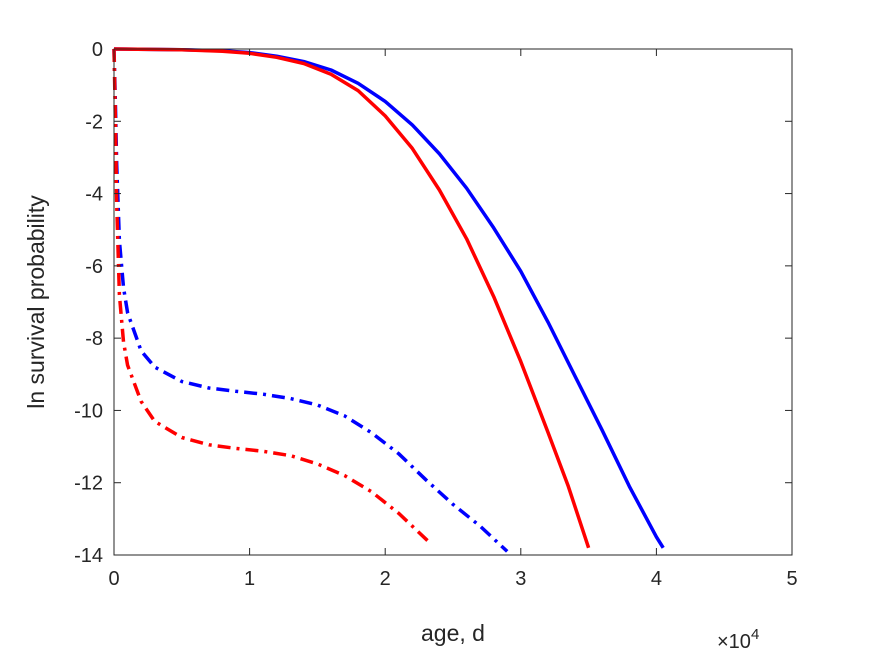  I want to click on y-tick-label-1: -2, so click(94, 122).